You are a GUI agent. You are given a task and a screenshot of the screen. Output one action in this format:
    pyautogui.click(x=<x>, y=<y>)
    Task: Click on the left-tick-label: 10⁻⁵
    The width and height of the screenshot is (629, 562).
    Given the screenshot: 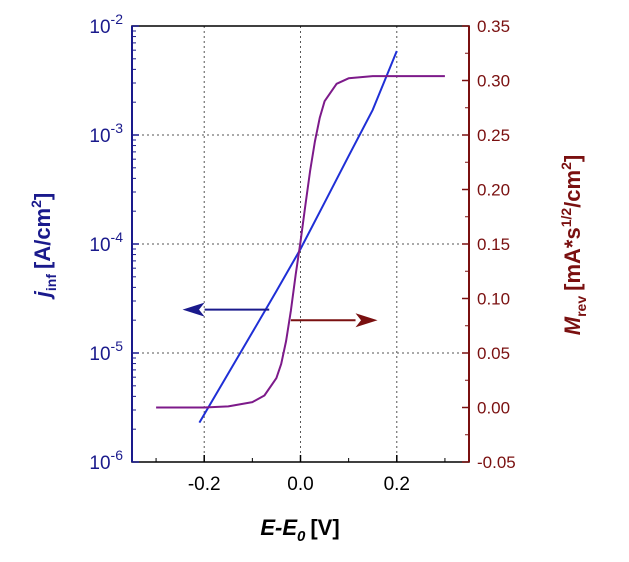 What is the action you would take?
    pyautogui.click(x=106, y=351)
    